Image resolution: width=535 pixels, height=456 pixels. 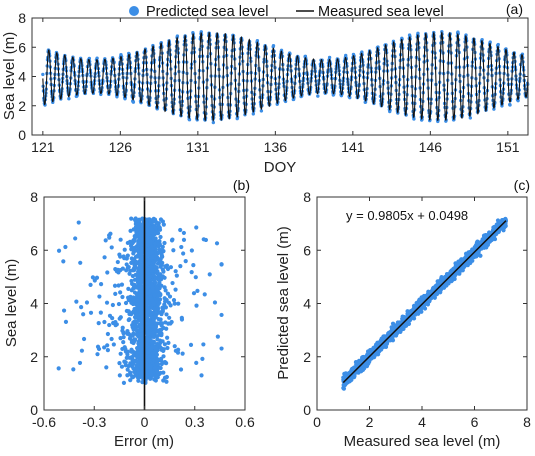 What do you see at coordinates (22, 77) in the screenshot?
I see `panel-a-ytick-label: 4` at bounding box center [22, 77].